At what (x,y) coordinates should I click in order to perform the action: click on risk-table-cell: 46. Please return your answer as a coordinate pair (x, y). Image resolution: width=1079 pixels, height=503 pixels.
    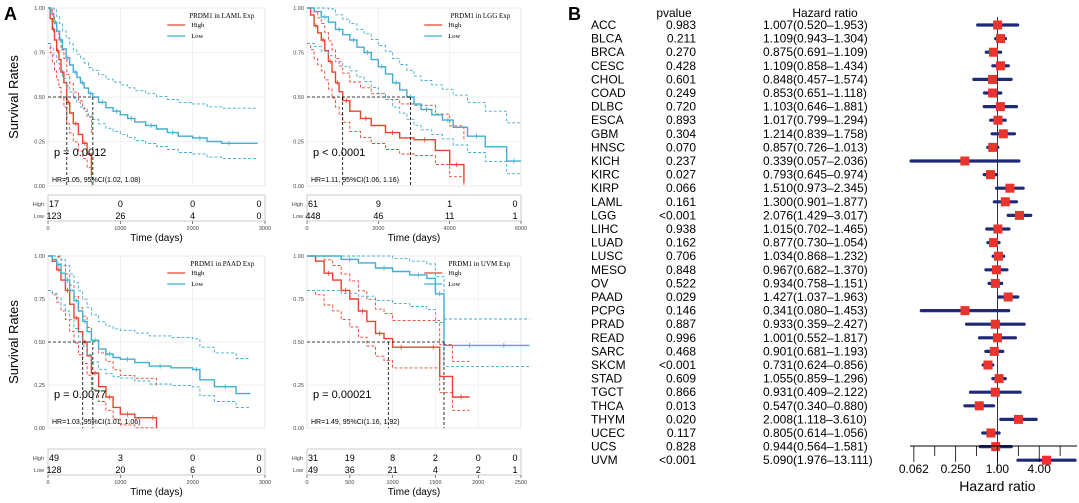
    Looking at the image, I should click on (378, 216).